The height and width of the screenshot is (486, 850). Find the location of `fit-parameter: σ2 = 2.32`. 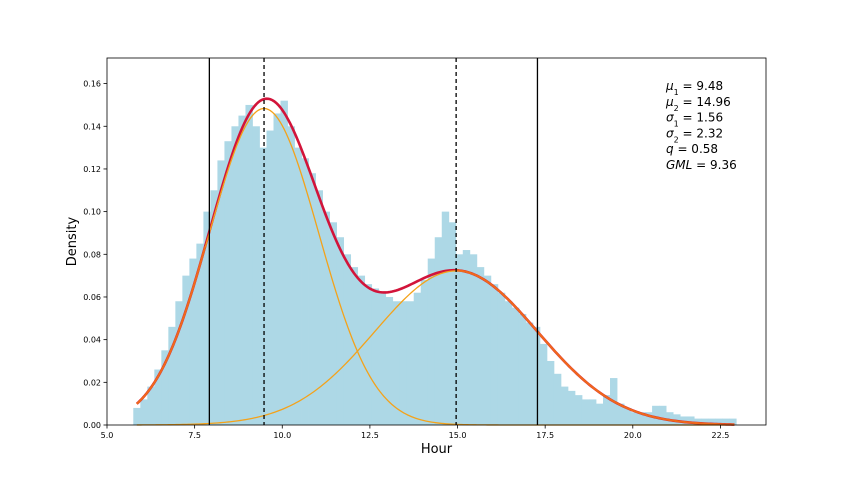

fit-parameter: σ2 = 2.32 is located at coordinates (694, 135).